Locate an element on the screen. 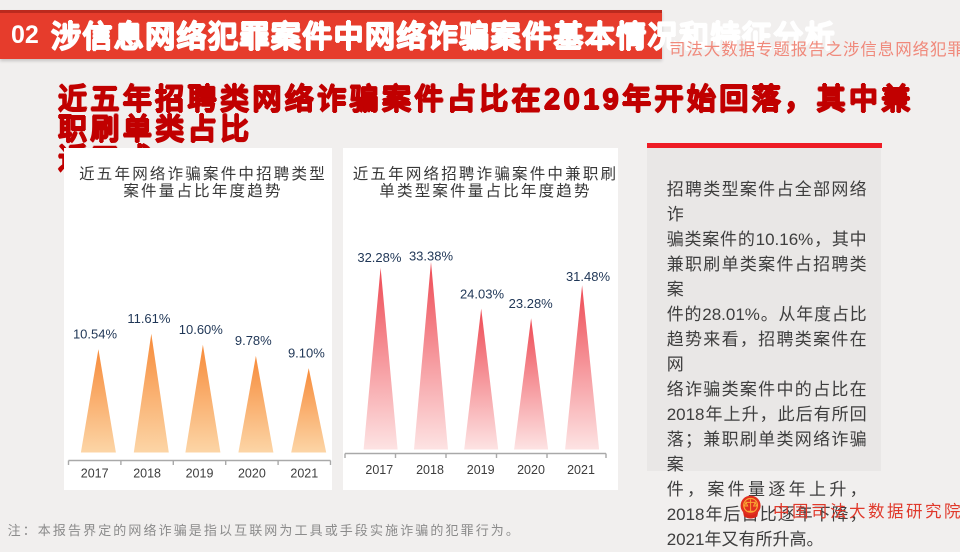 This screenshot has width=960, height=552. svg-text: 9.10% is located at coordinates (306, 353).